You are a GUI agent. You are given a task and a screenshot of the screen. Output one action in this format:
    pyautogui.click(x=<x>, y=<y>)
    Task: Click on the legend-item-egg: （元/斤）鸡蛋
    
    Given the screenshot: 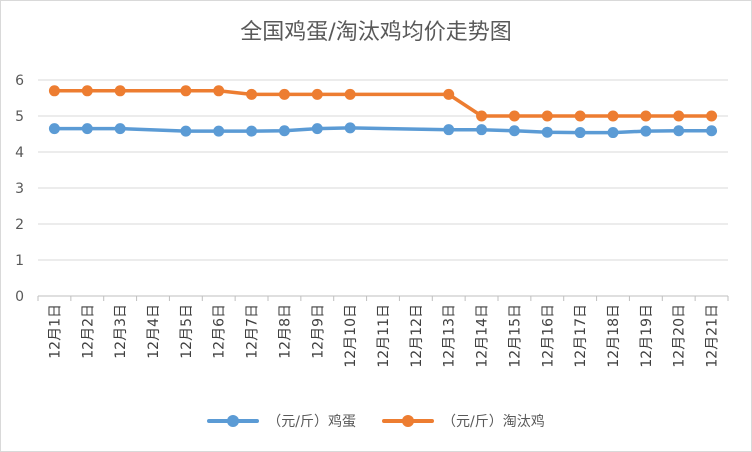 What is the action you would take?
    pyautogui.click(x=281, y=421)
    